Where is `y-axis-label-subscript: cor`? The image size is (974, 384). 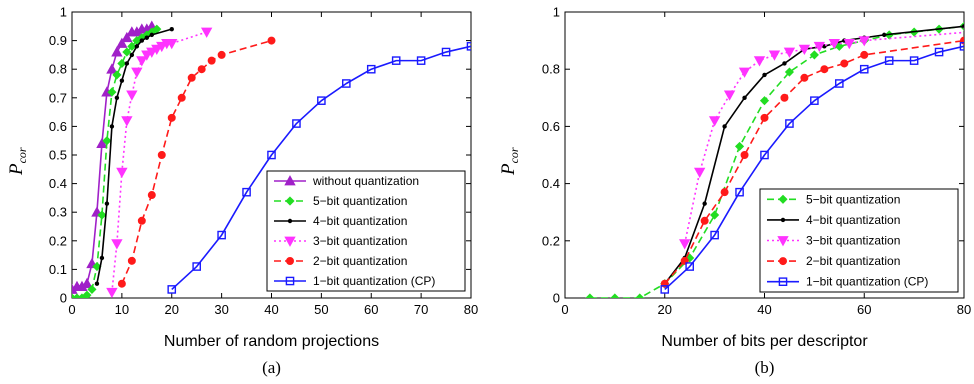 y-axis-label-subscript: cor is located at coordinates (22, 155).